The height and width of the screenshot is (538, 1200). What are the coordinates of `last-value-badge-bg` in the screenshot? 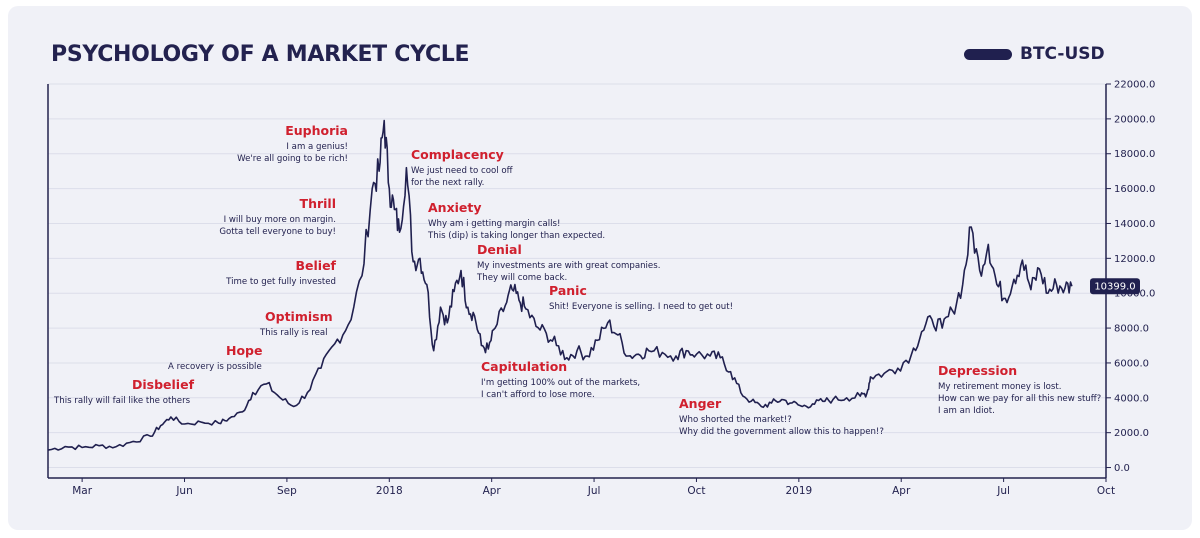 It's located at (1115, 286).